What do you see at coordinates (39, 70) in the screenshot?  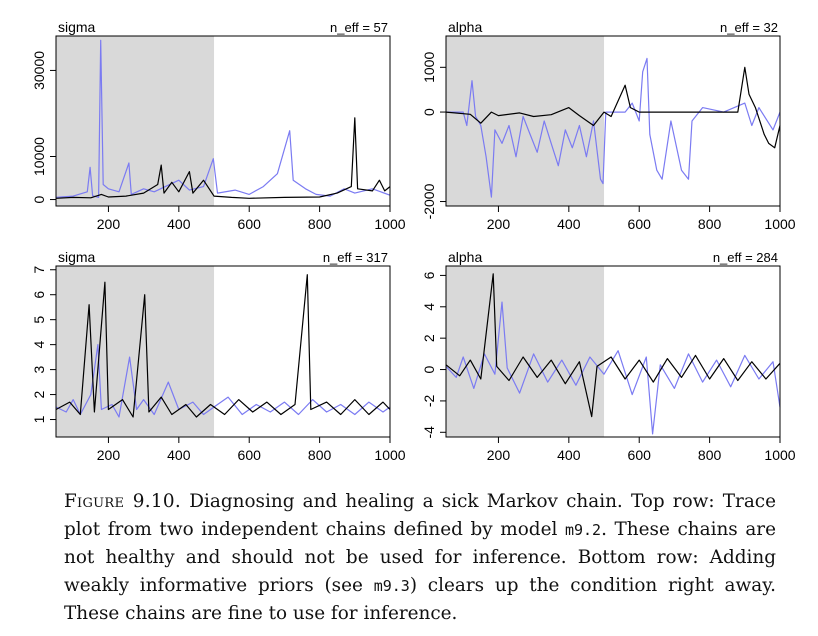 I see `y-tick-label: 30000` at bounding box center [39, 70].